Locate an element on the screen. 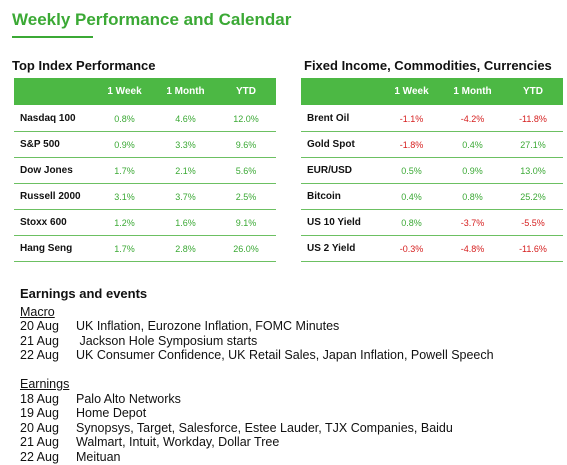 Image resolution: width=567 pixels, height=465 pixels. value-ytd: 2.5% is located at coordinates (246, 196).